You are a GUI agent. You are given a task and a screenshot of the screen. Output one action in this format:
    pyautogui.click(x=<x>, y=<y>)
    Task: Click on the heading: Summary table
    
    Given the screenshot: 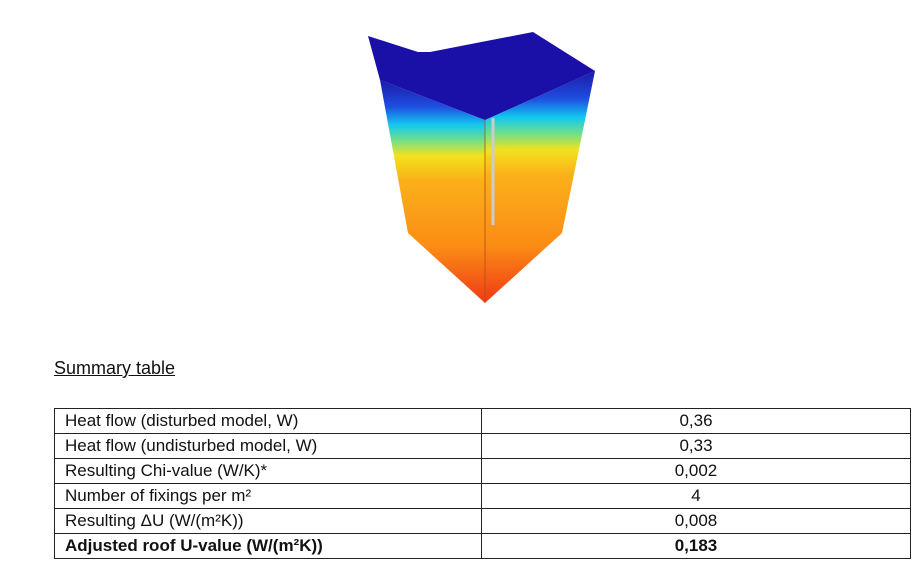 What is the action you would take?
    pyautogui.click(x=115, y=368)
    